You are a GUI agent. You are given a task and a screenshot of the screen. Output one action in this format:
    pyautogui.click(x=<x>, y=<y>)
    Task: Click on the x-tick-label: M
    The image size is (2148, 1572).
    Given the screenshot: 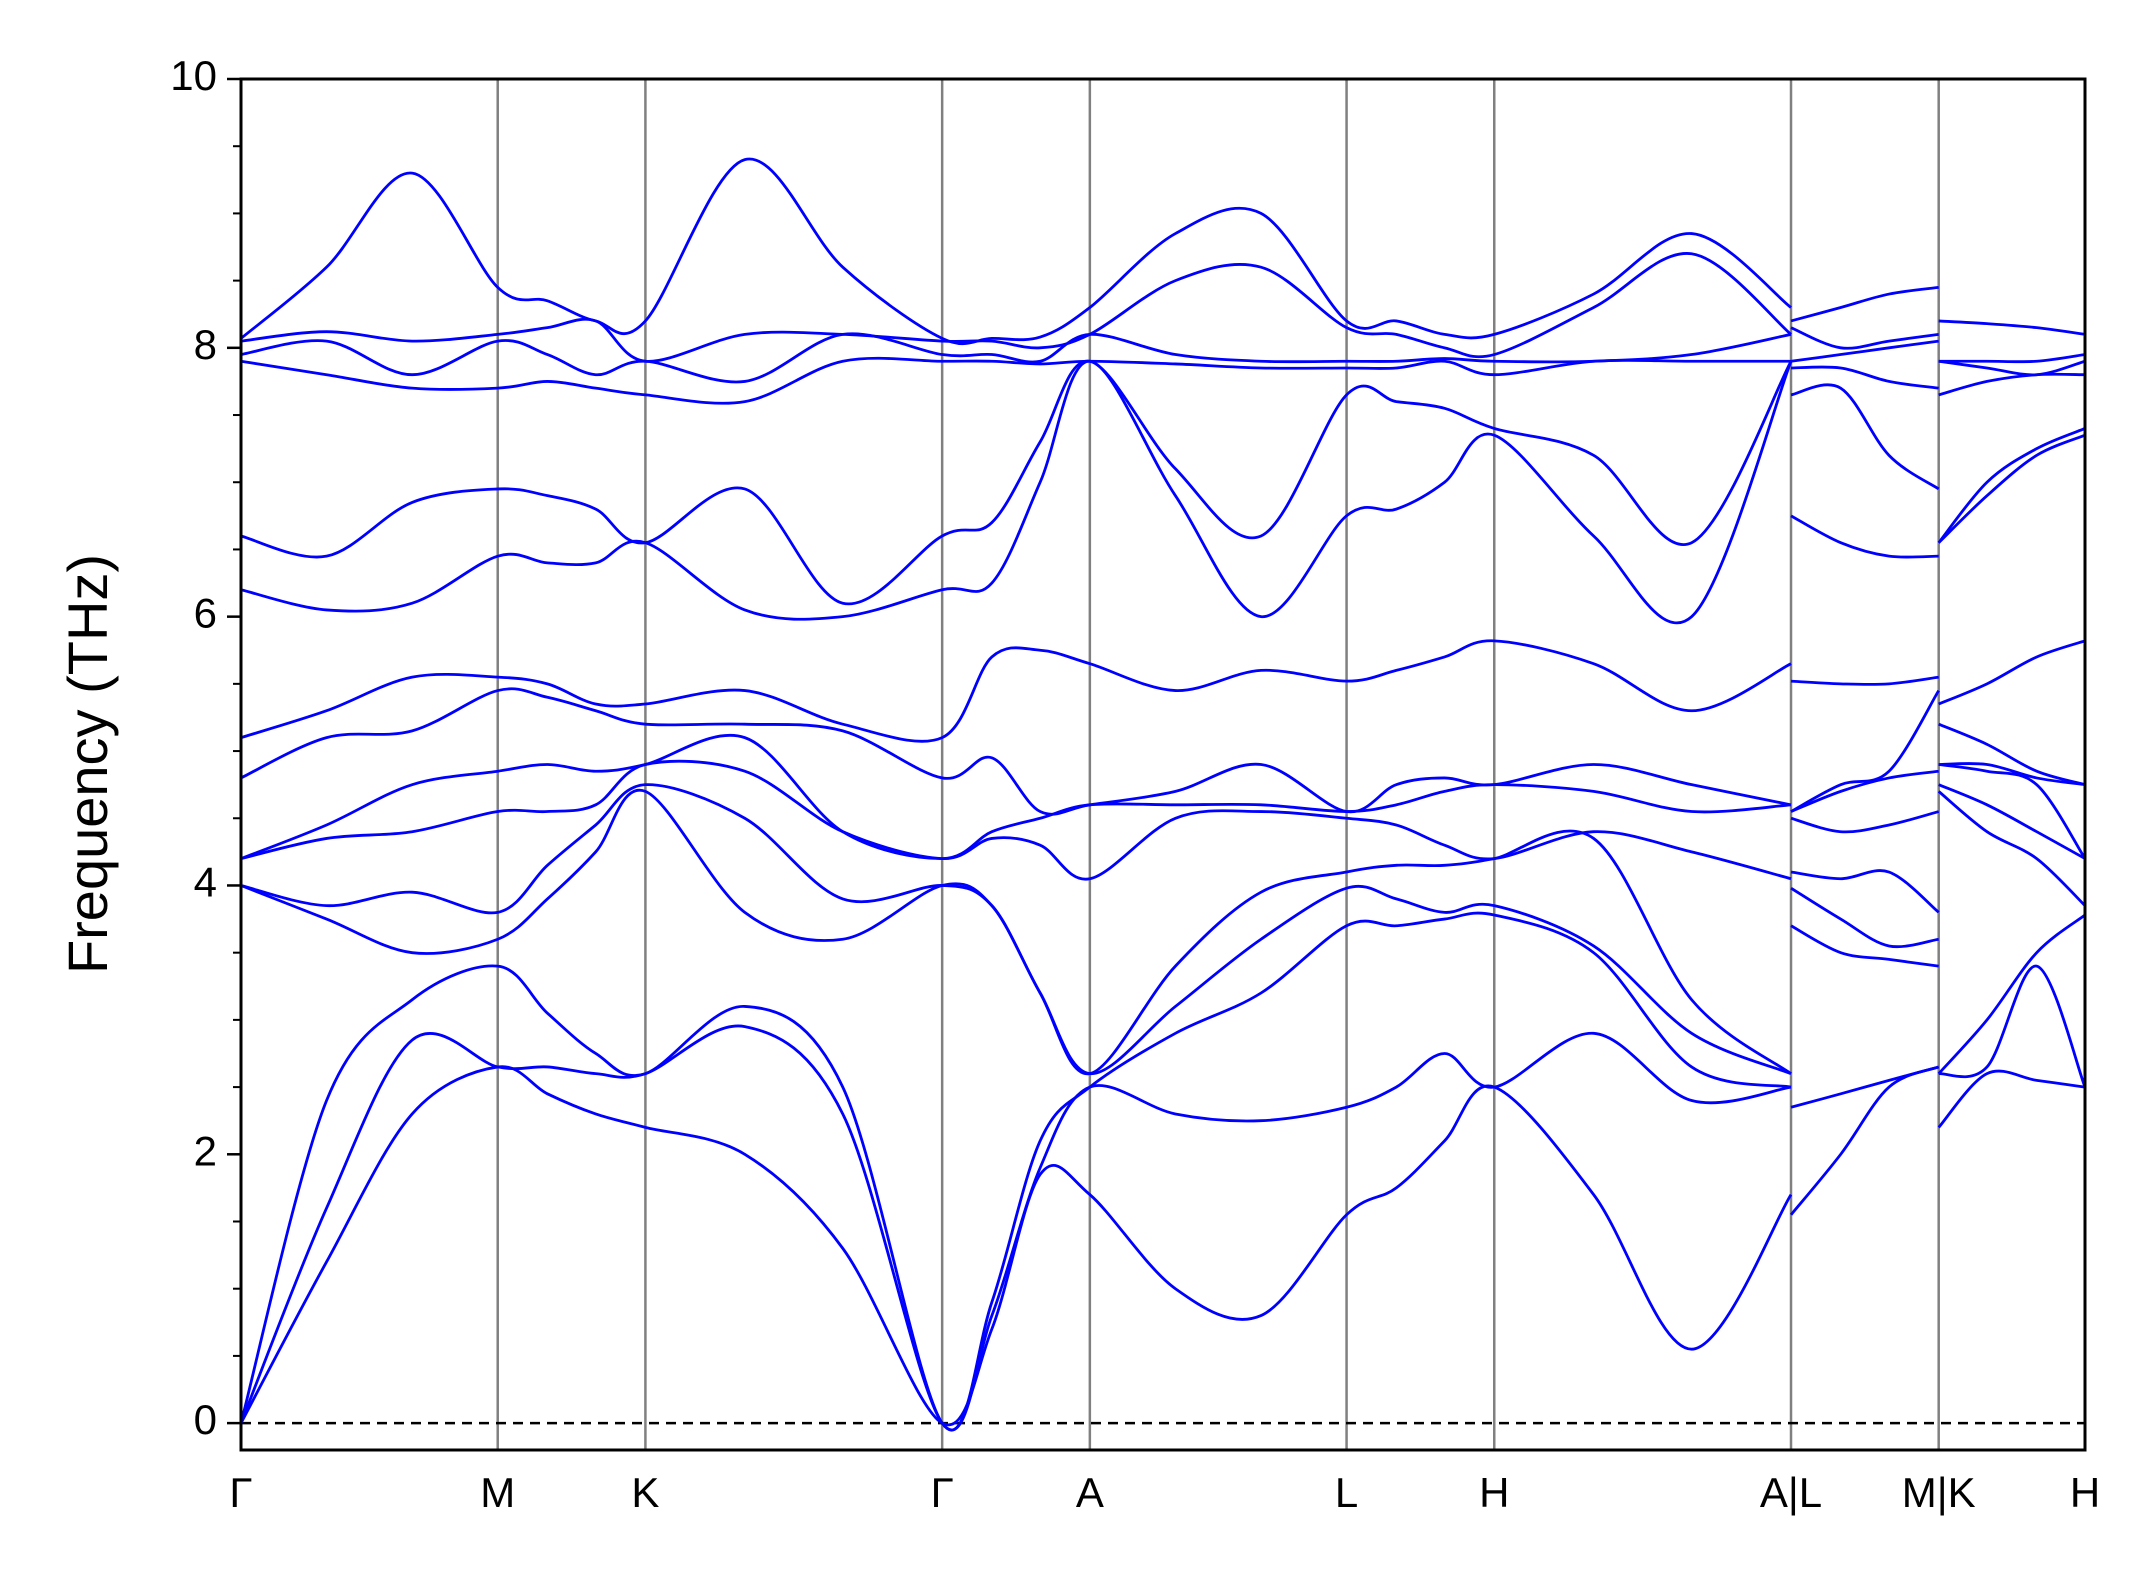 What is the action you would take?
    pyautogui.click(x=497, y=1492)
    